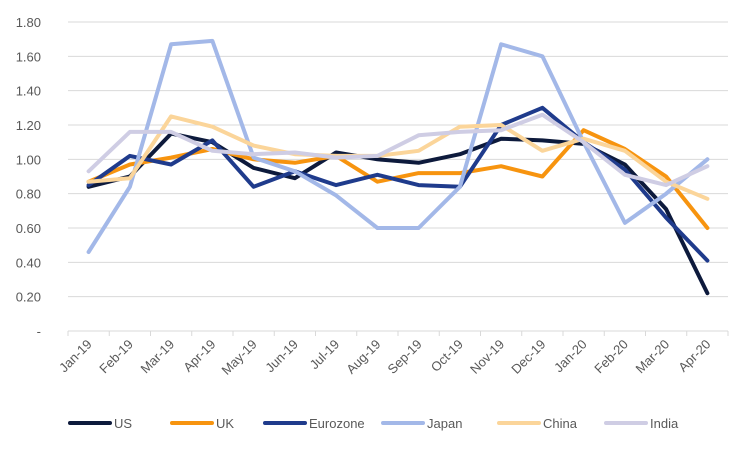 The height and width of the screenshot is (450, 750). I want to click on x-tick-label: Oct-19, so click(447, 356).